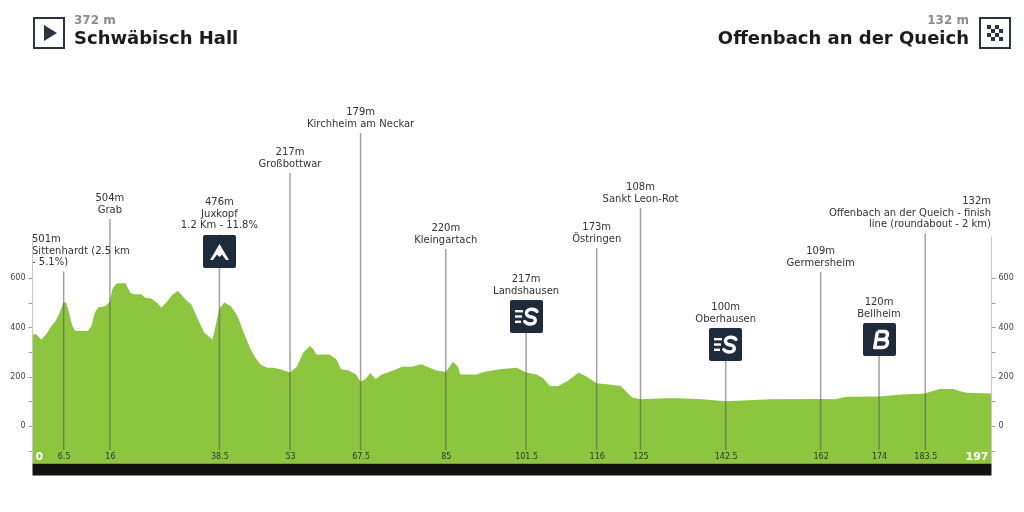  I want to click on ref-line-label: 504m Grab, so click(110, 203).